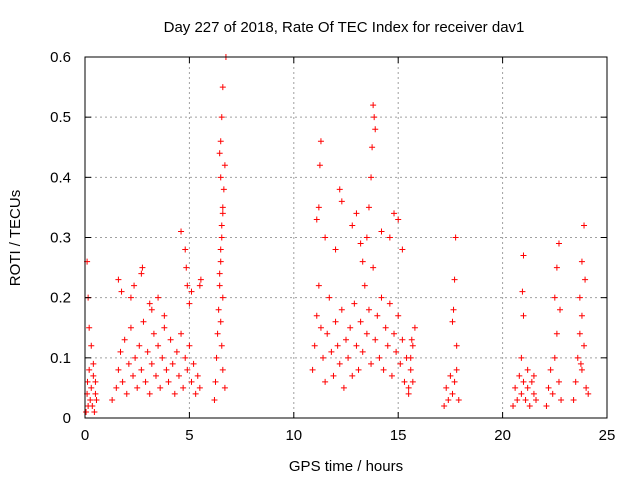 Image resolution: width=640 pixels, height=480 pixels. What do you see at coordinates (60, 117) in the screenshot?
I see `y-tick-label: 0.5` at bounding box center [60, 117].